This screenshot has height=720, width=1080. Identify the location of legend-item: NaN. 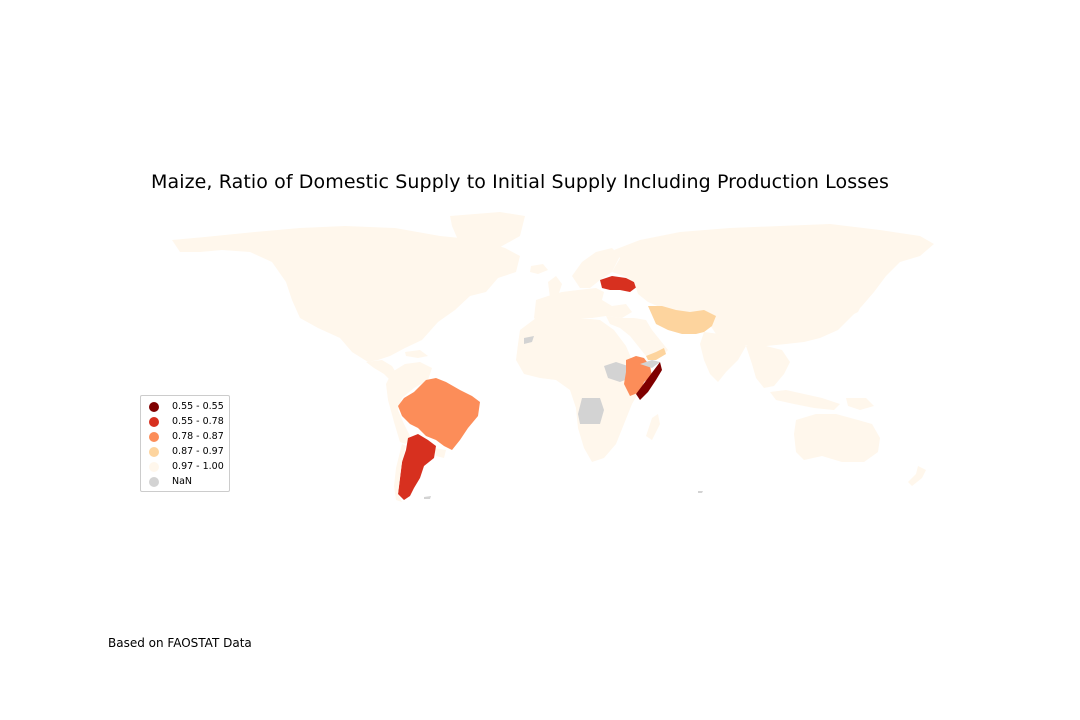
(185, 481).